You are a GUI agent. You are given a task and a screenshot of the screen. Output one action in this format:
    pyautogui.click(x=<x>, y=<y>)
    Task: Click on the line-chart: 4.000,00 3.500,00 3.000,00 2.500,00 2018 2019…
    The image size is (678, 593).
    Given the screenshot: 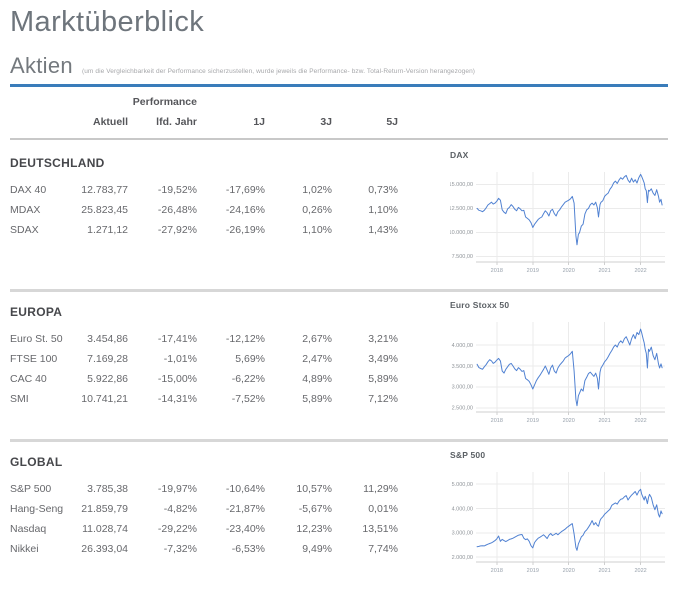 What is the action you would take?
    pyautogui.click(x=558, y=373)
    